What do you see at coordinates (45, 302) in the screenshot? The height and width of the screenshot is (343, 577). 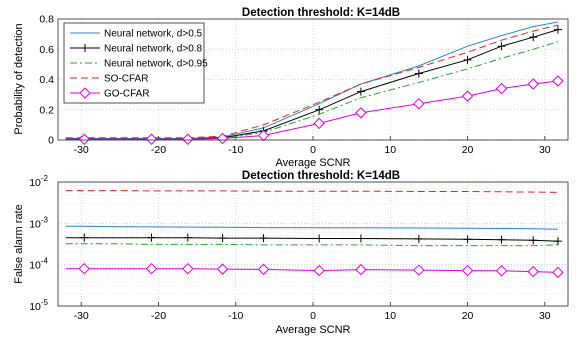 I see `tick-exponent: -5` at bounding box center [45, 302].